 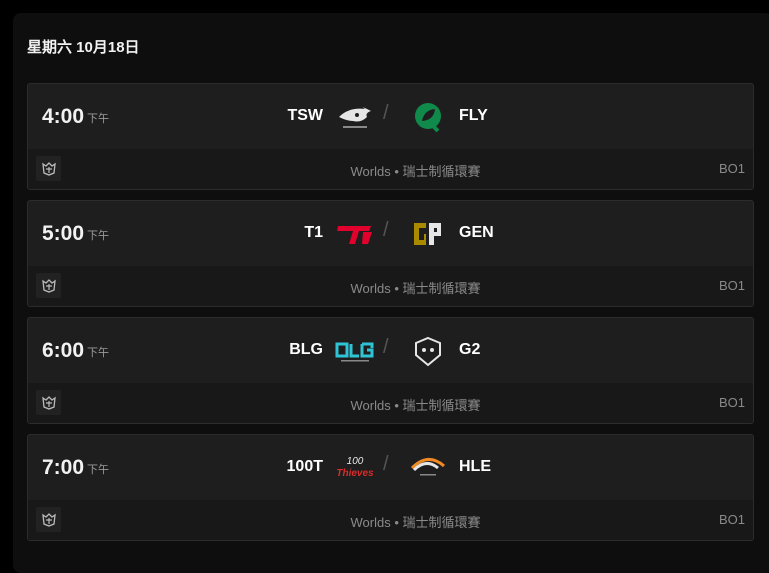 What do you see at coordinates (355, 473) in the screenshot?
I see `svg-text: Thieves` at bounding box center [355, 473].